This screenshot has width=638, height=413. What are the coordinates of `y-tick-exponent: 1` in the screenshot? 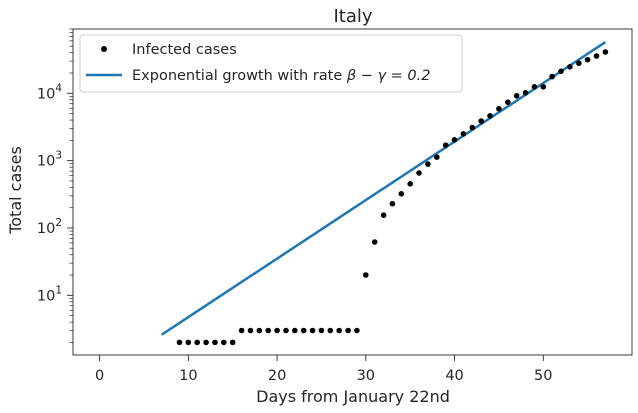 It's located at (58, 290).